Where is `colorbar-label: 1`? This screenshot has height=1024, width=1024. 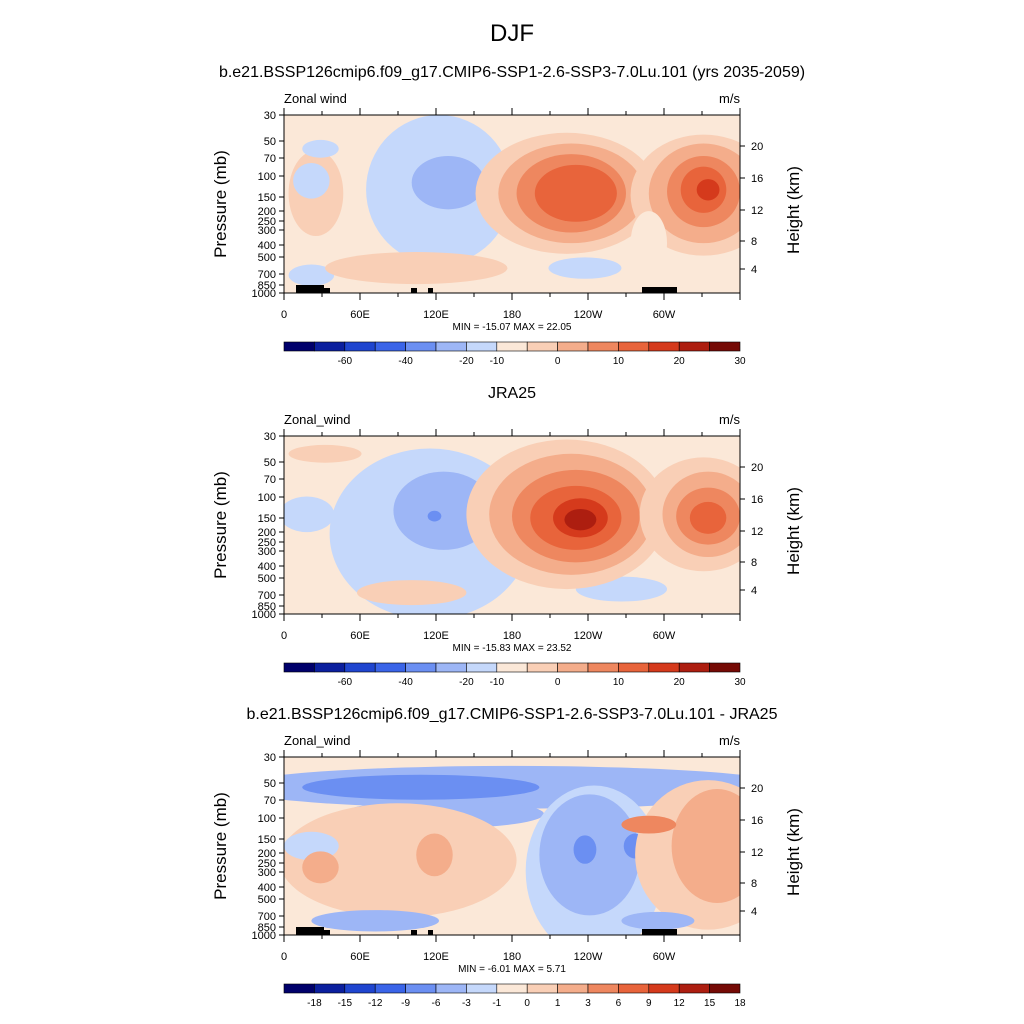
colorbar-label: 1 is located at coordinates (558, 1003).